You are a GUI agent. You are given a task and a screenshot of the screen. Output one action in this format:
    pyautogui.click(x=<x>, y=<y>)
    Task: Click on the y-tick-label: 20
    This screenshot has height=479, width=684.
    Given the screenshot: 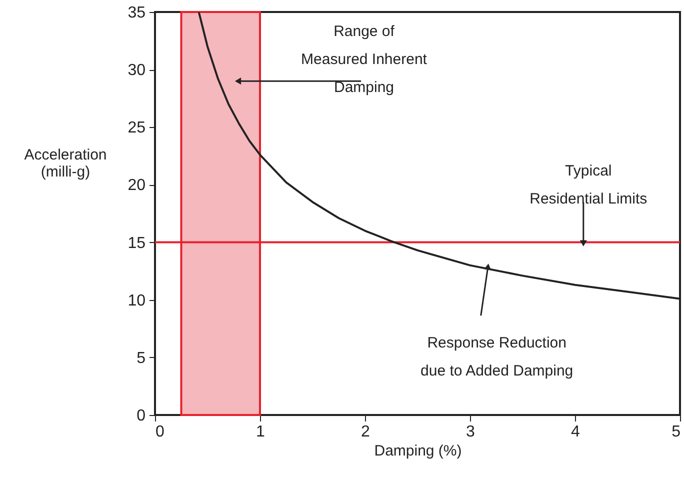 What is the action you would take?
    pyautogui.click(x=137, y=185)
    